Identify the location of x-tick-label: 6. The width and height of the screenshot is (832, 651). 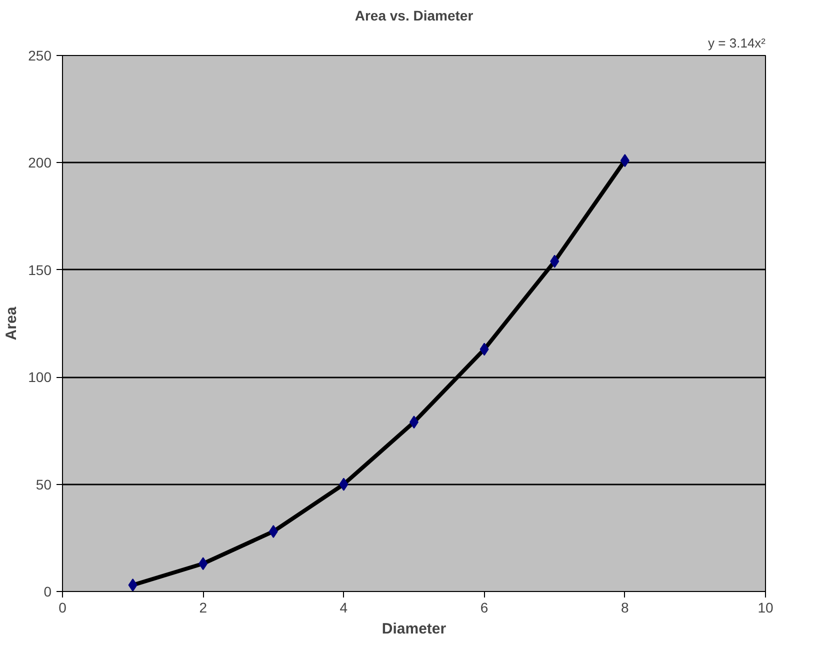
(484, 608).